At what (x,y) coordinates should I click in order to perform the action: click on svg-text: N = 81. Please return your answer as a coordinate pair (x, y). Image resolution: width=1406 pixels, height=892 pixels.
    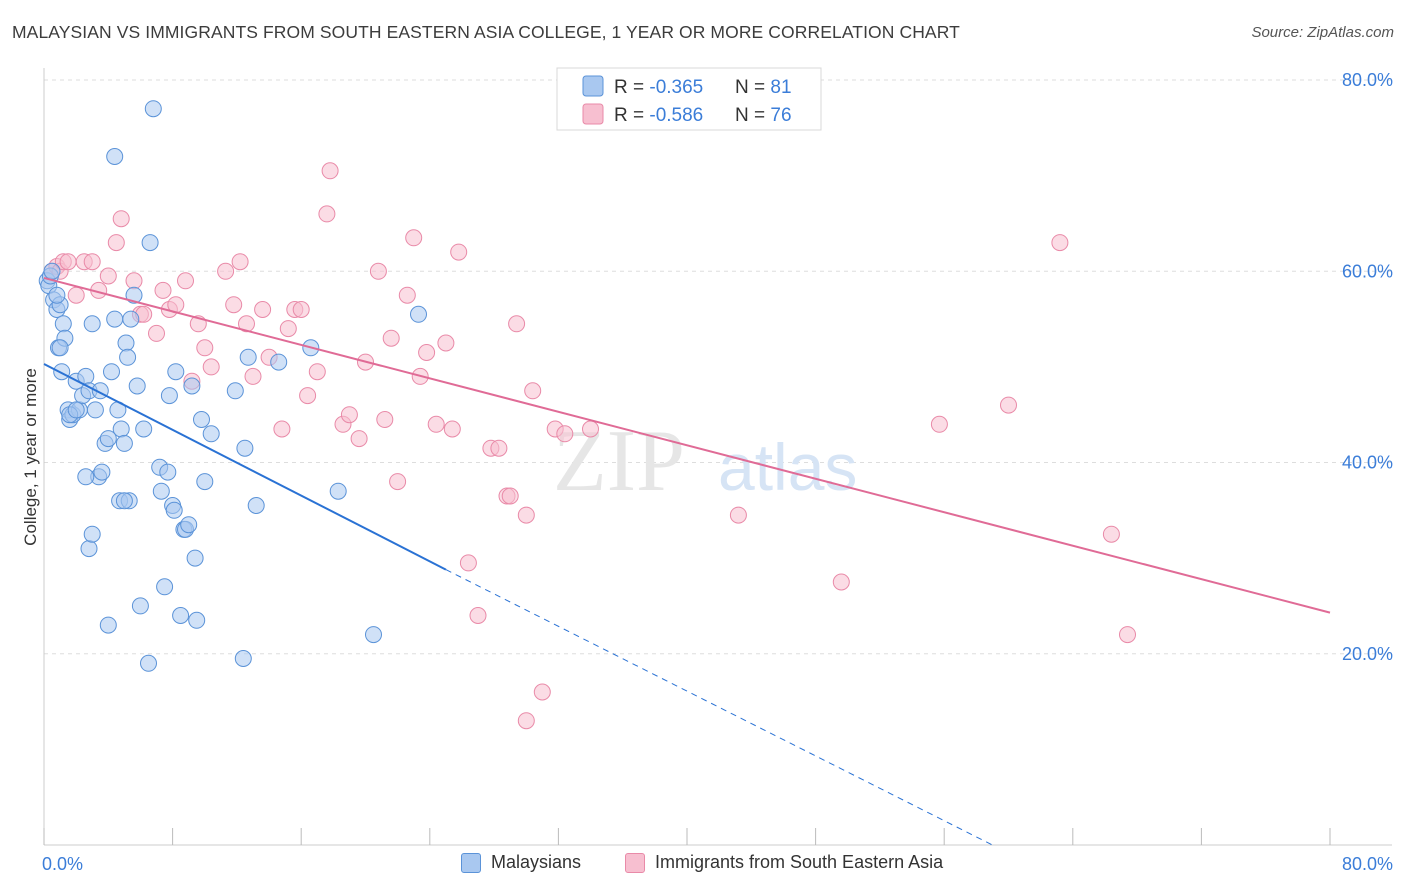
    Looking at the image, I should click on (763, 87).